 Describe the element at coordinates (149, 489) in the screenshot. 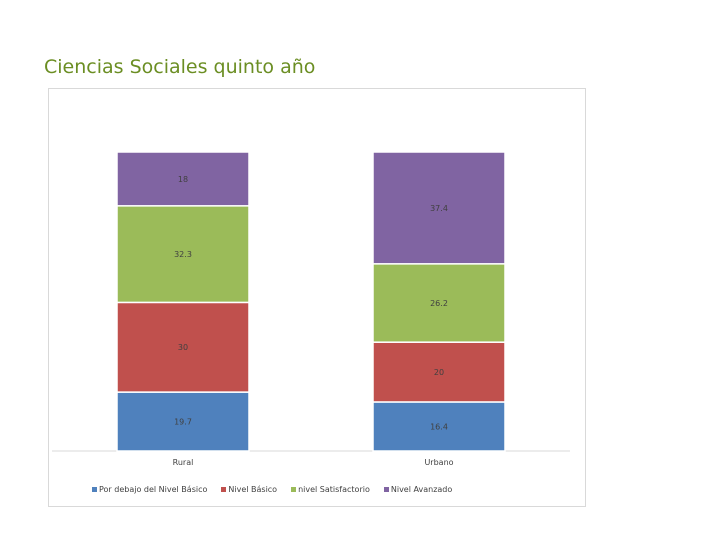

I see `legend-item-0: Por debajo del Nivel Básico` at that location.